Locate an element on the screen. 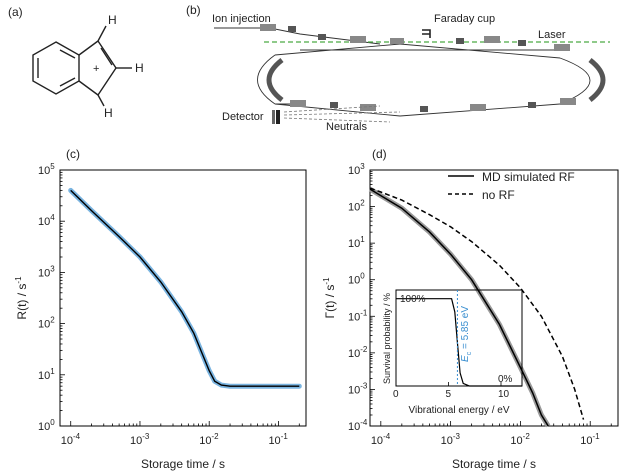 The width and height of the screenshot is (640, 474). bending-magnet-right is located at coordinates (597, 80).